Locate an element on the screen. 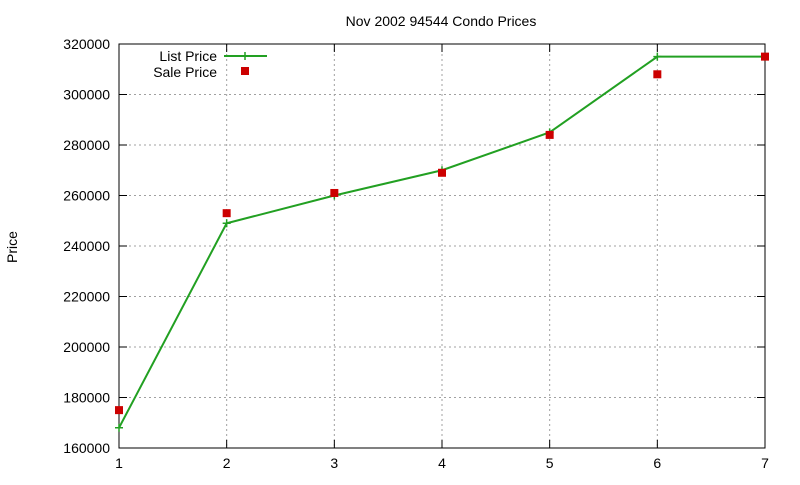  y-axis-label: Price is located at coordinates (12, 247).